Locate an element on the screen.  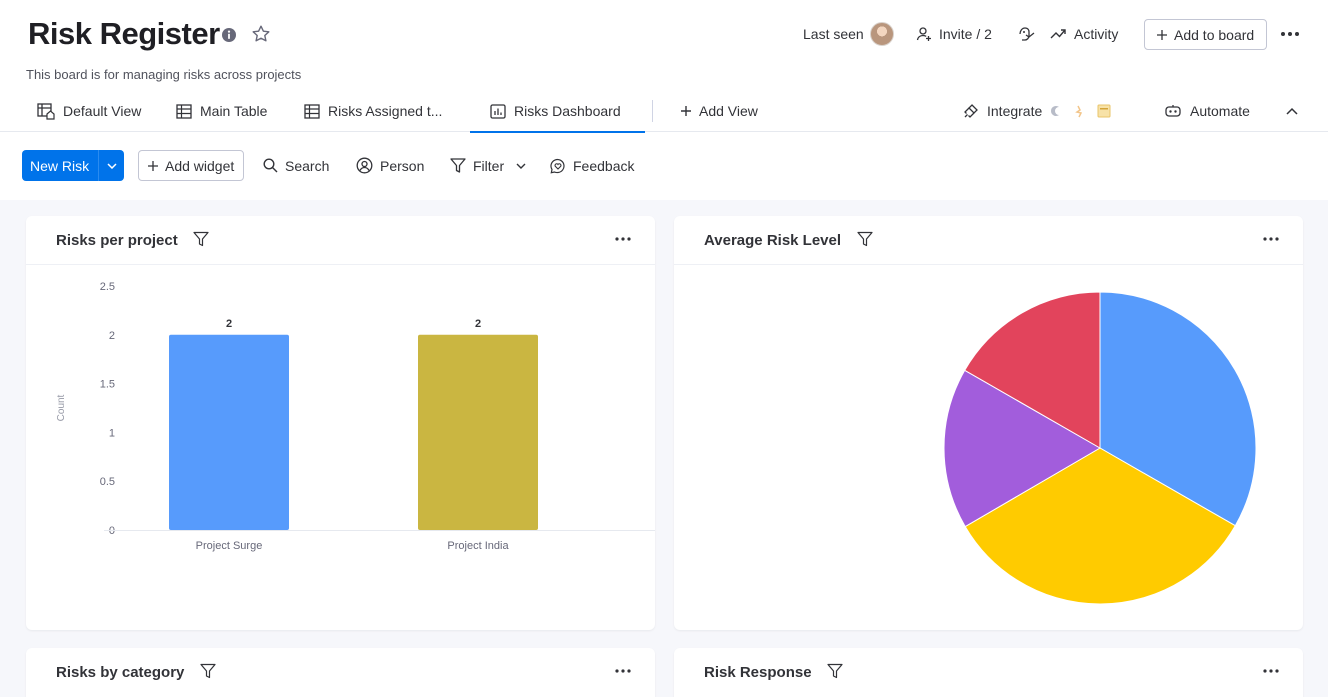
person-circle-icon is located at coordinates (364, 165).